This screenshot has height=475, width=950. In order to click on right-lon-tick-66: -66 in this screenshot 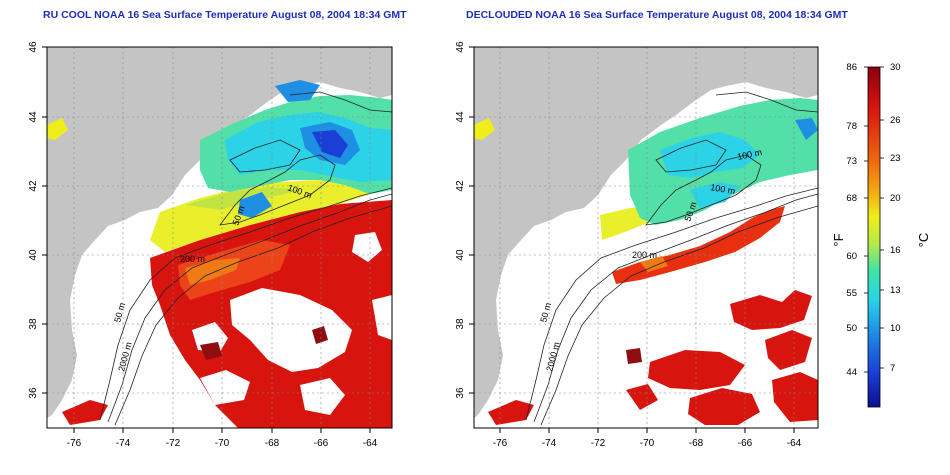, I will do `click(745, 443)`.